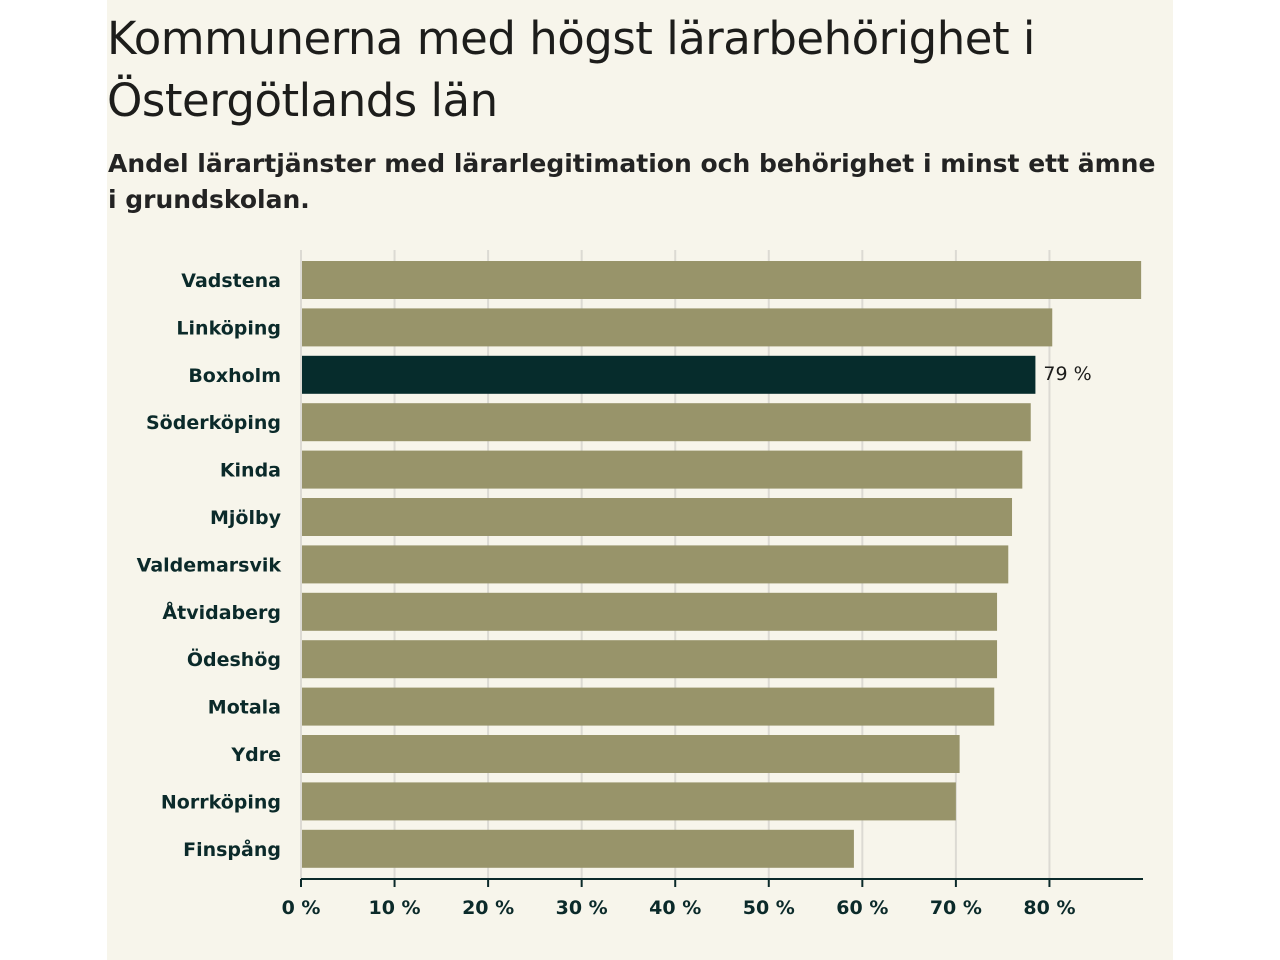 This screenshot has width=1280, height=960. What do you see at coordinates (244, 708) in the screenshot?
I see `category-label: Motala` at bounding box center [244, 708].